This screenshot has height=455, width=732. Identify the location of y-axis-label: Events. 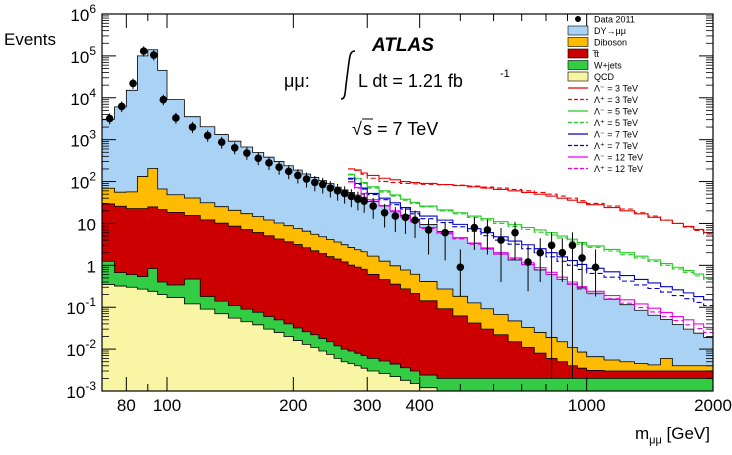
(30, 39).